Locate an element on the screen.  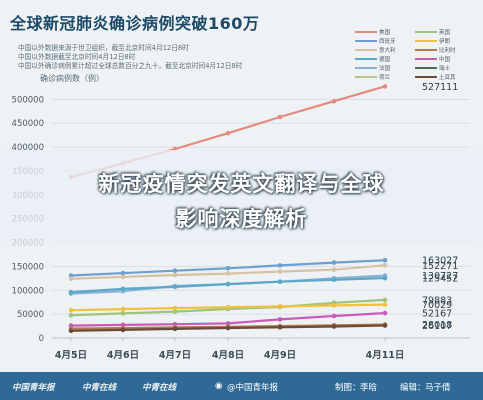
legend-item: 西班牙 is located at coordinates (385, 41).